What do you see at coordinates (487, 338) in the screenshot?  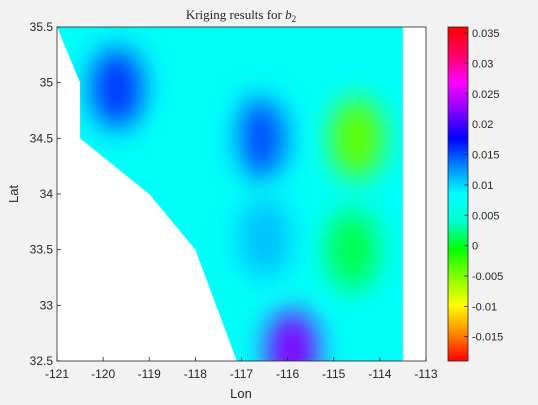 I see `colorbar-tick-label: -0.015` at bounding box center [487, 338].